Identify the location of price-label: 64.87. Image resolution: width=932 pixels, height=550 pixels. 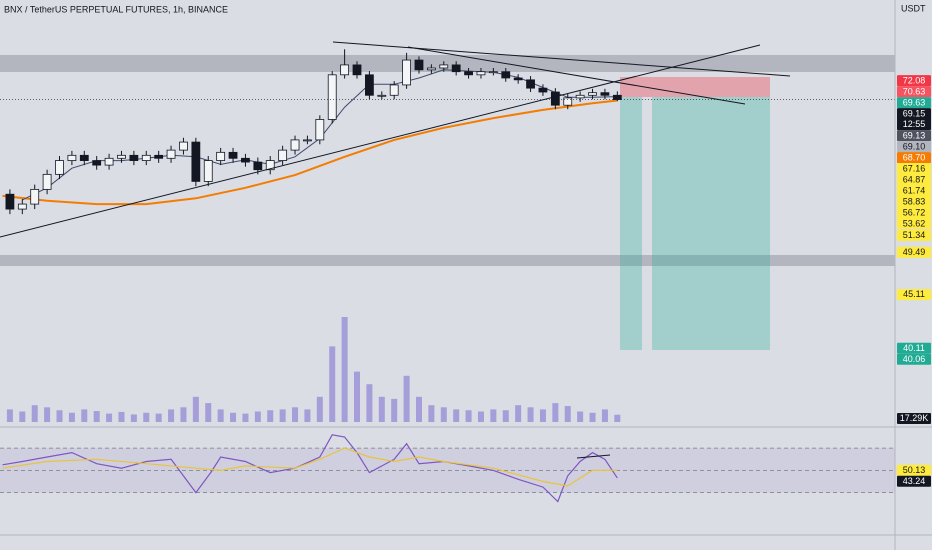
(914, 179).